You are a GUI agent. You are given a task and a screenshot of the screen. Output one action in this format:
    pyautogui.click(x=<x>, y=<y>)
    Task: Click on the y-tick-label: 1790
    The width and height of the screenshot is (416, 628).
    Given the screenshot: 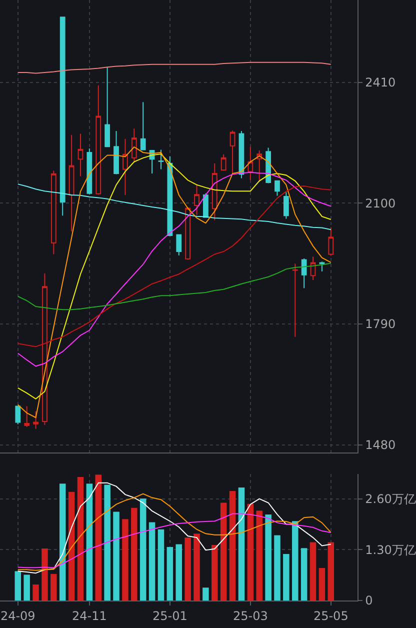 What is the action you would take?
    pyautogui.click(x=380, y=324)
    